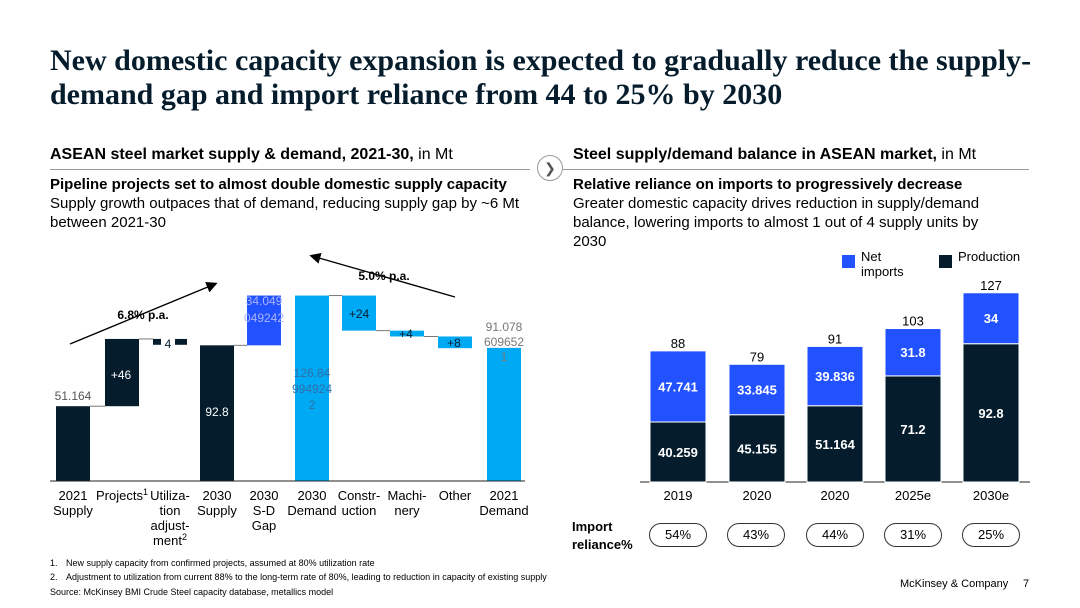  Describe the element at coordinates (757, 356) in the screenshot. I see `total-value-label: 79` at that location.